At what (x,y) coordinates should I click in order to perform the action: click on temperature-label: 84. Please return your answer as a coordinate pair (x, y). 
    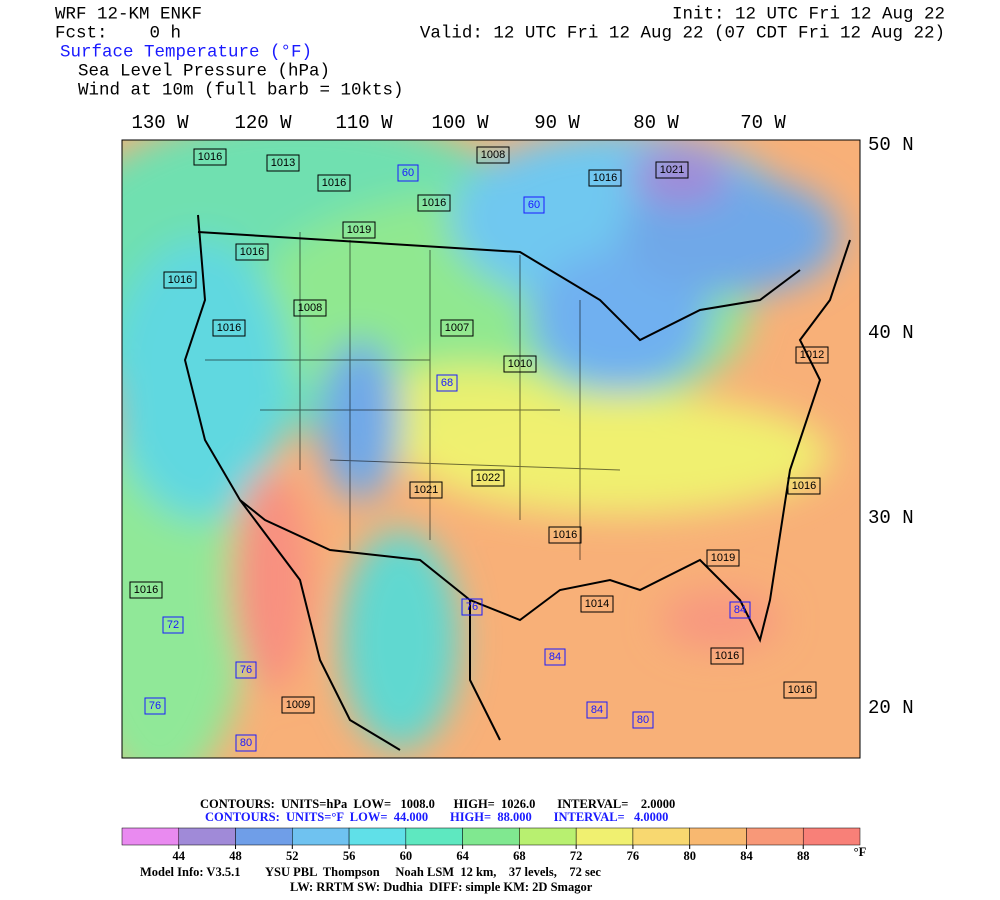
    Looking at the image, I should click on (555, 657).